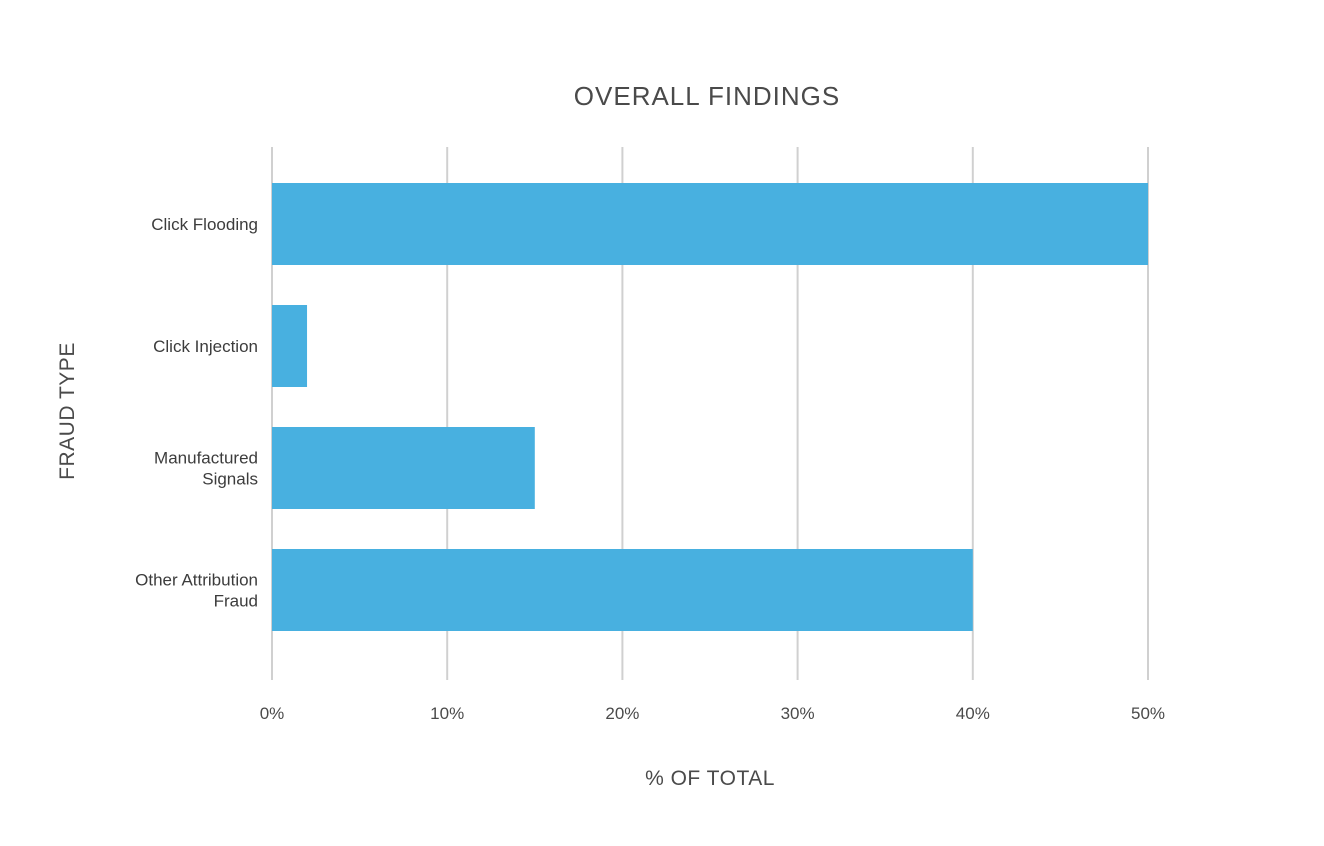 This screenshot has width=1324, height=846. Describe the element at coordinates (67, 411) in the screenshot. I see `y-axis-title: FRAUD TYPE` at that location.